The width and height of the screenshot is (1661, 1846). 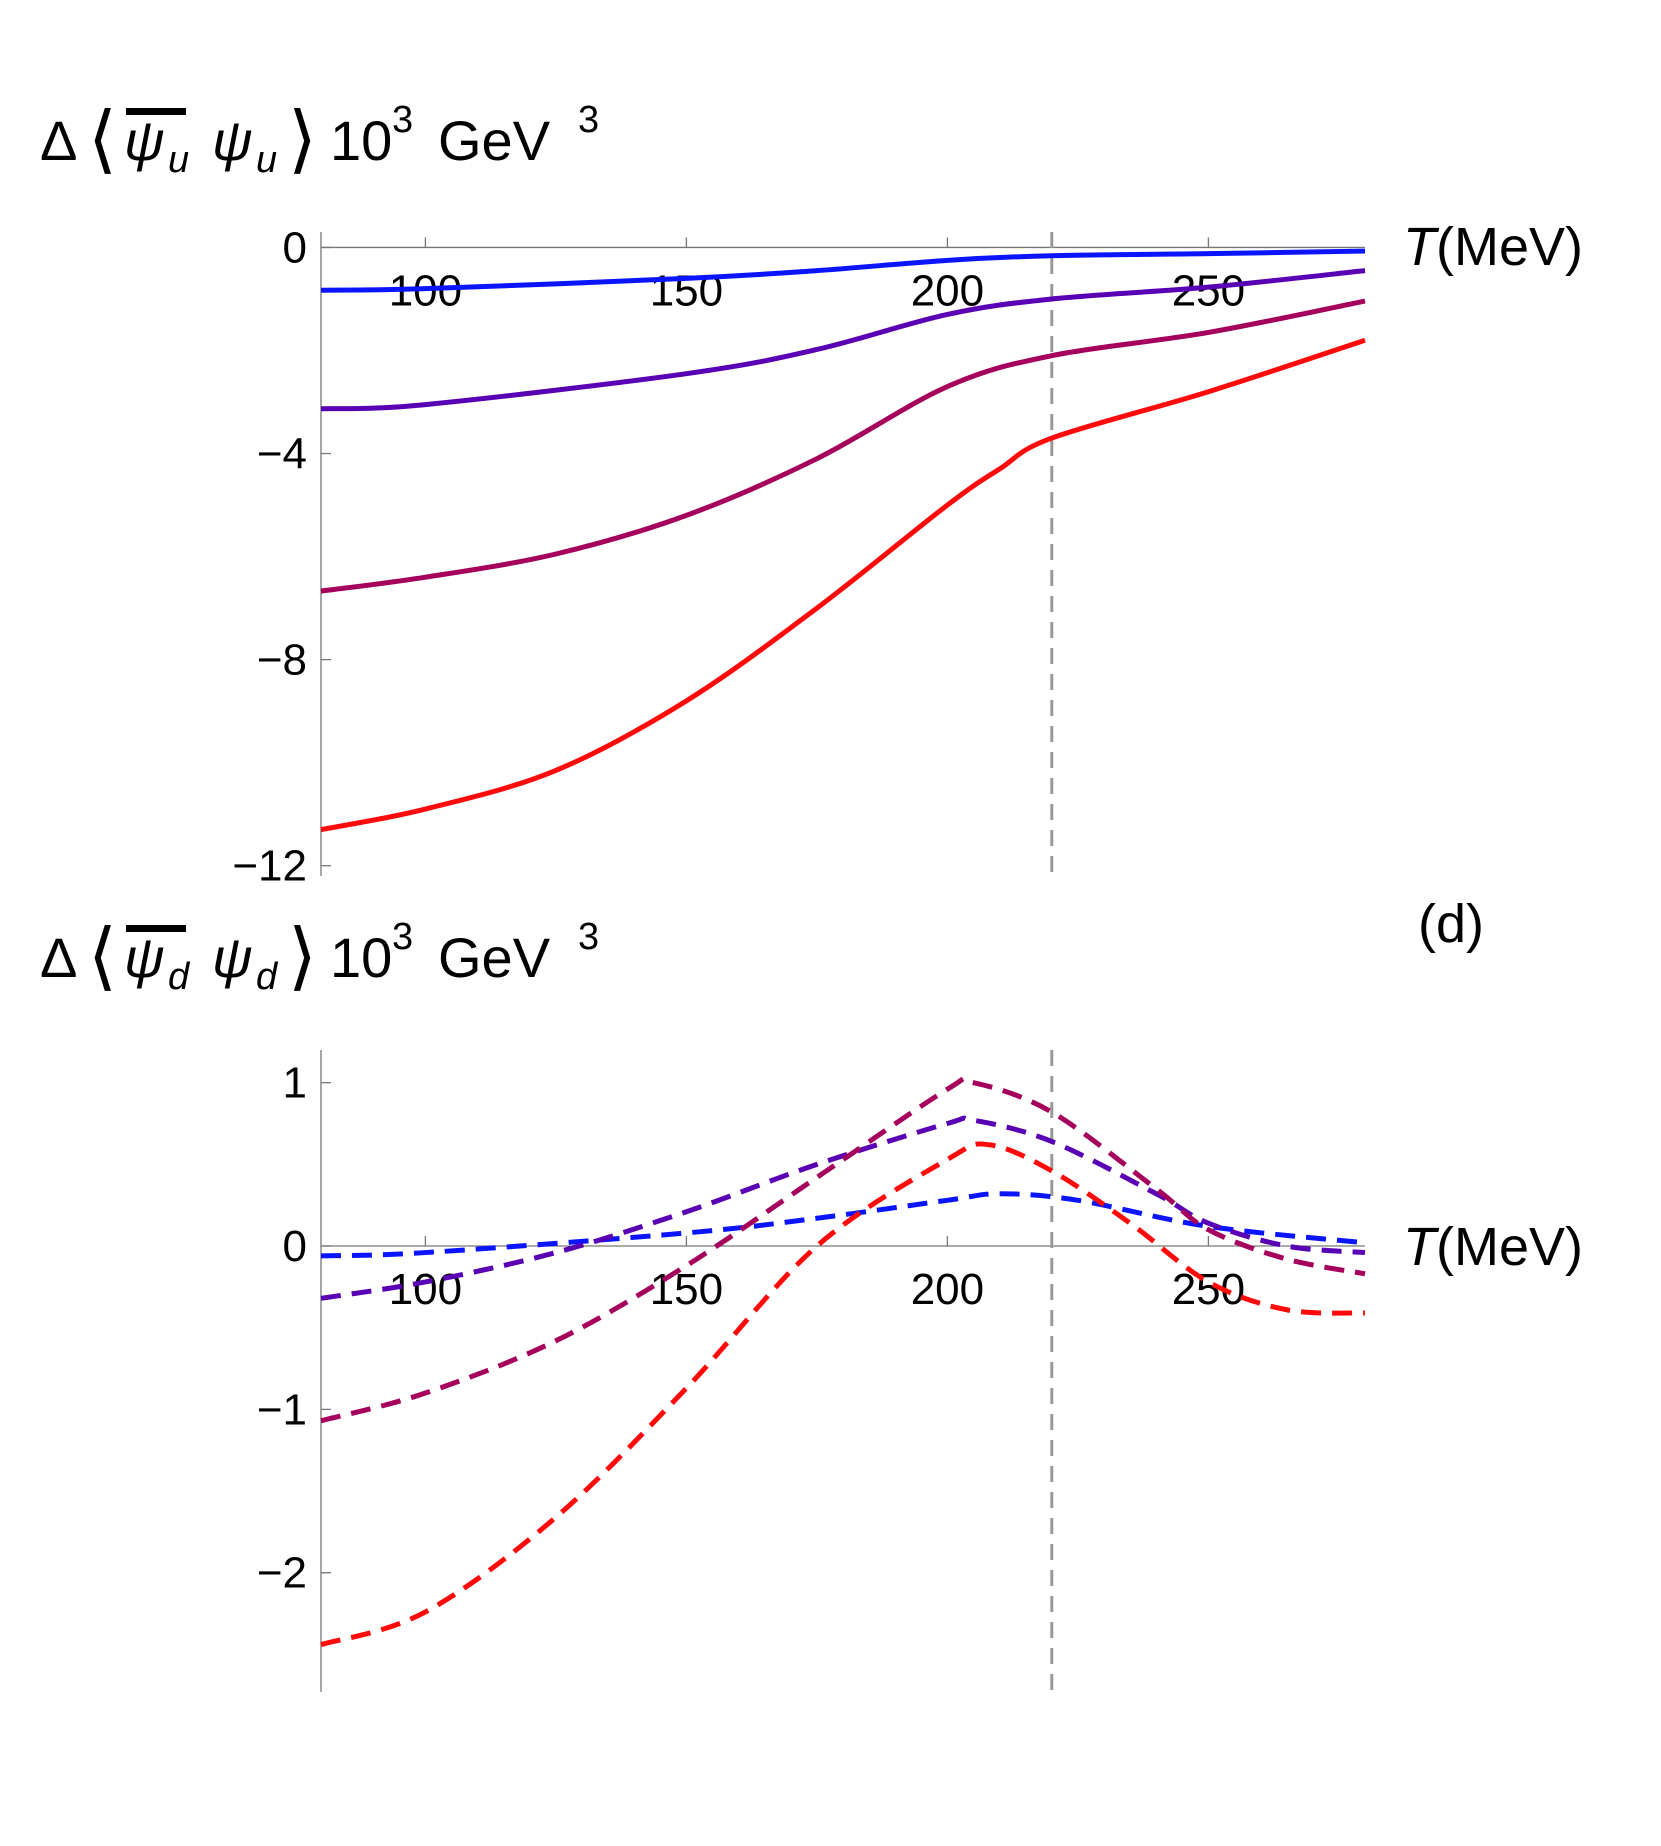 I want to click on ylabel-sub-1: u, so click(x=178, y=160).